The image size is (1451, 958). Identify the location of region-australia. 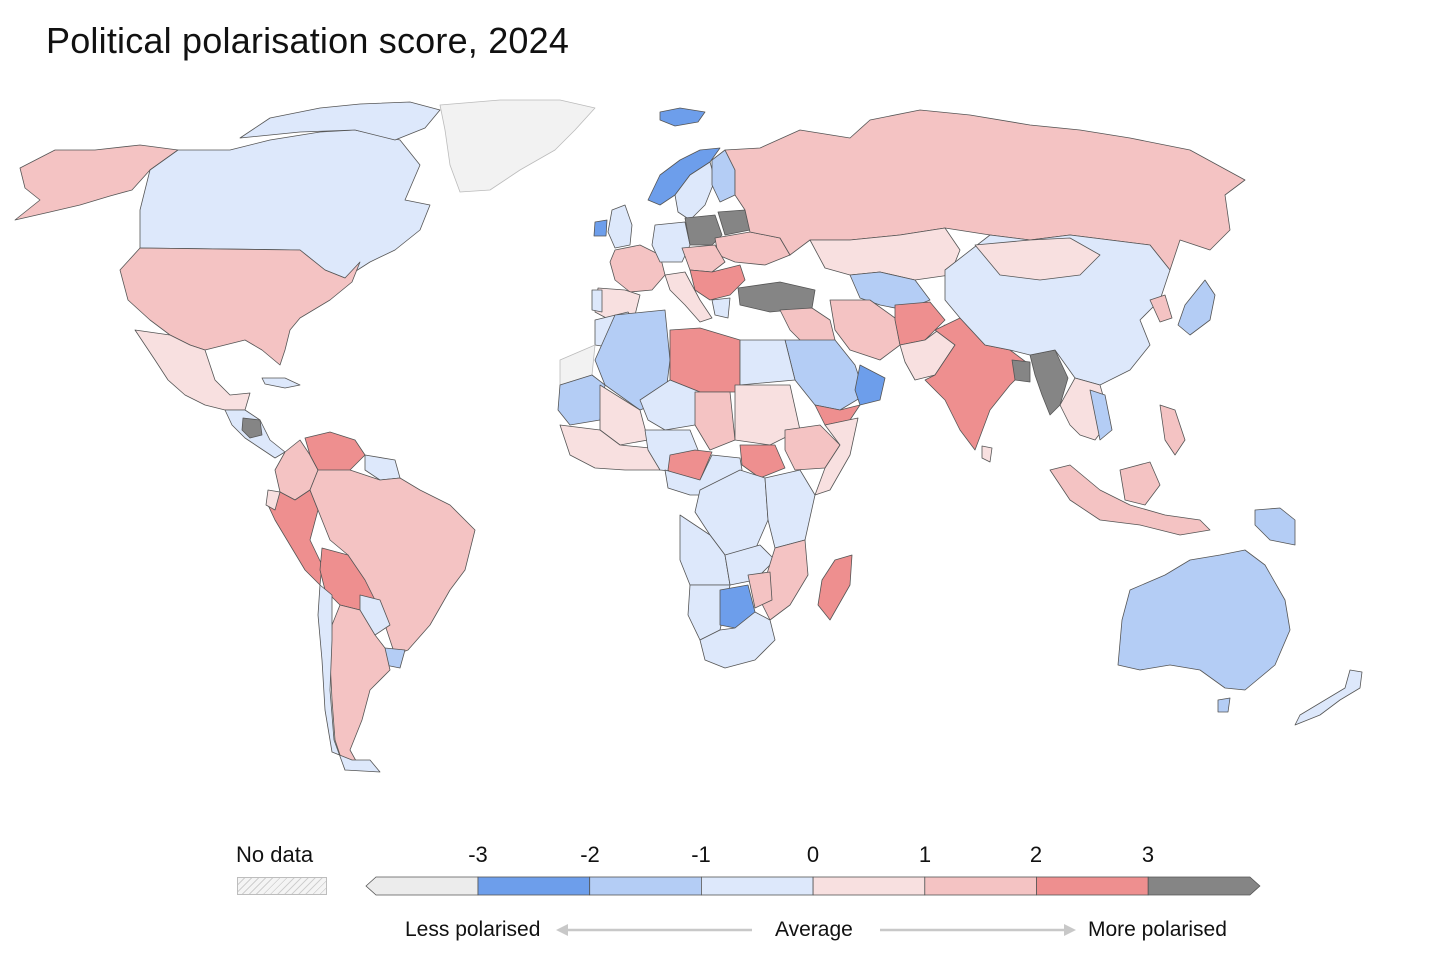
(1204, 620).